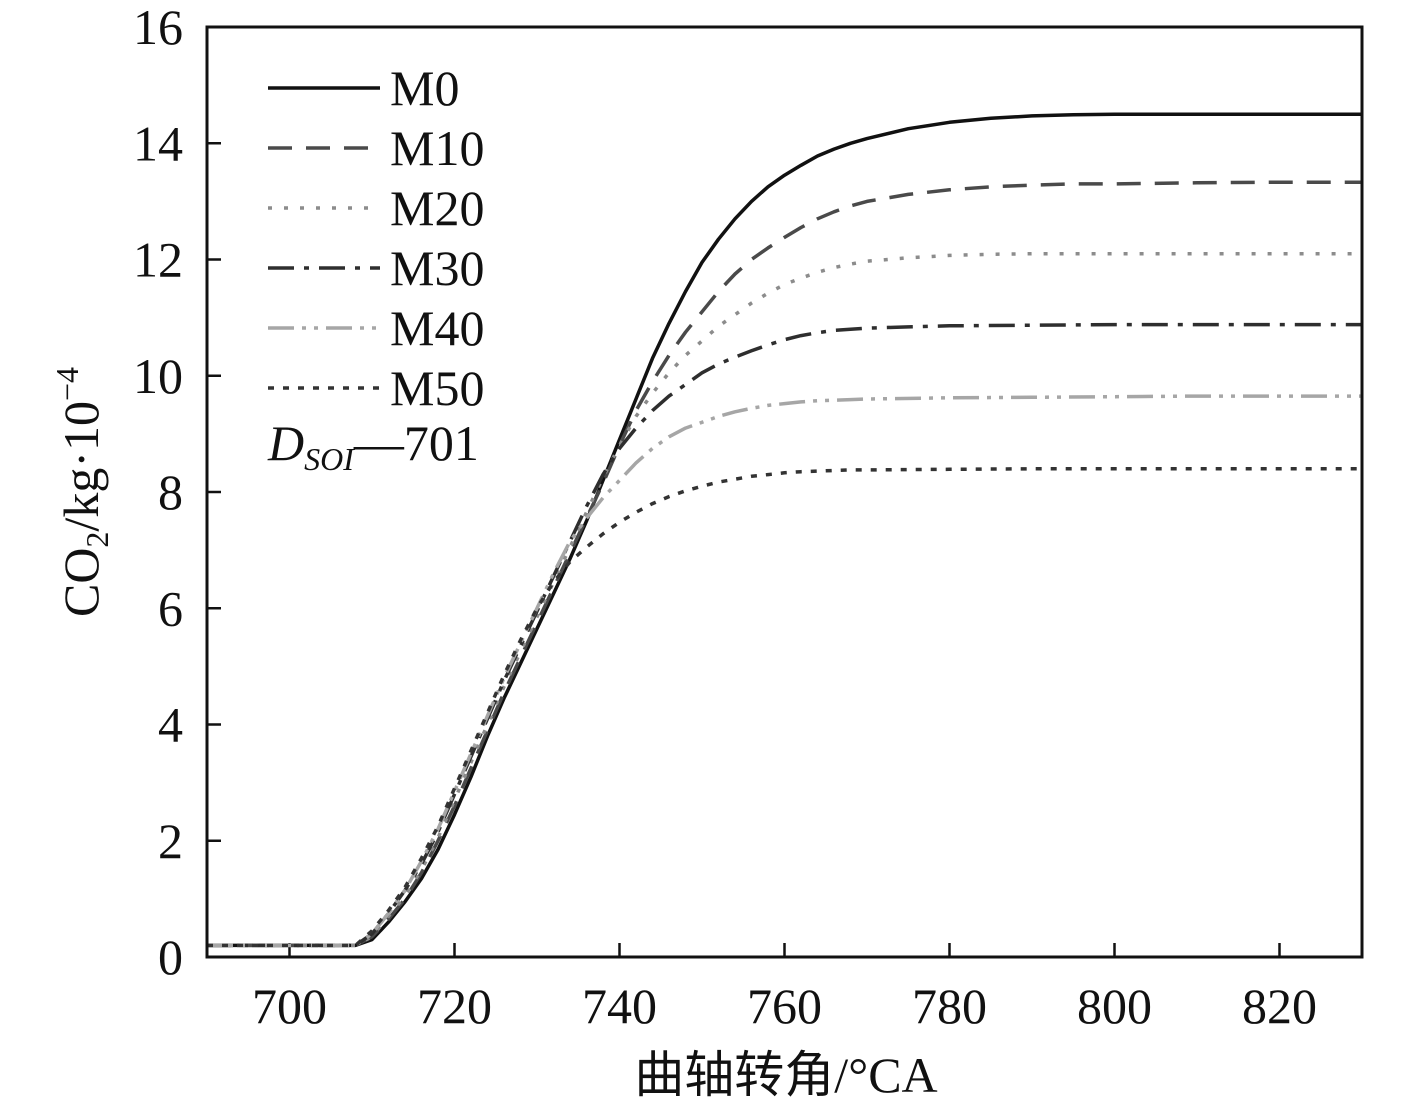  I want to click on y-tick-label-6: 6, so click(170, 608).